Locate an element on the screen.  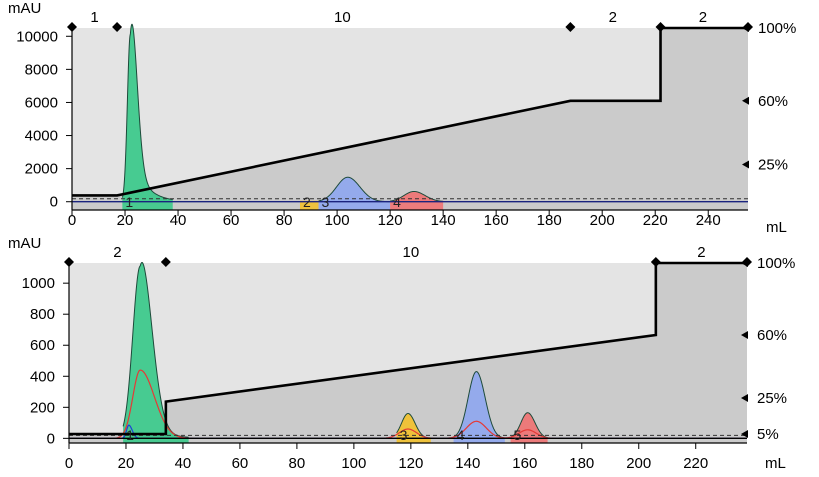
y-tick-label: 200 is located at coordinates (42, 407).